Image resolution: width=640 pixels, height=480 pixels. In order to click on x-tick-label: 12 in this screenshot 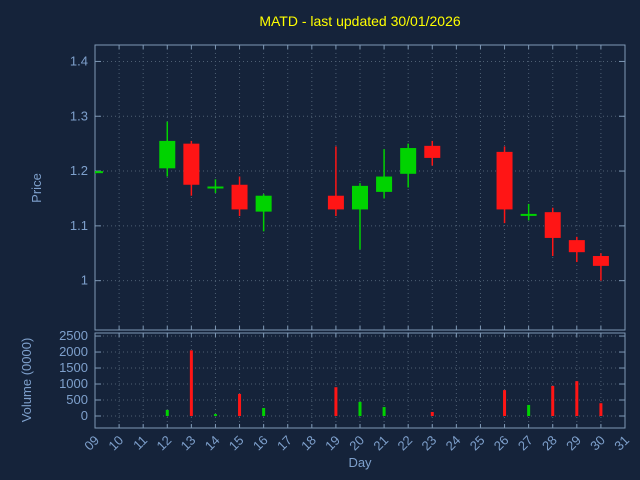, I will do `click(164, 443)`.